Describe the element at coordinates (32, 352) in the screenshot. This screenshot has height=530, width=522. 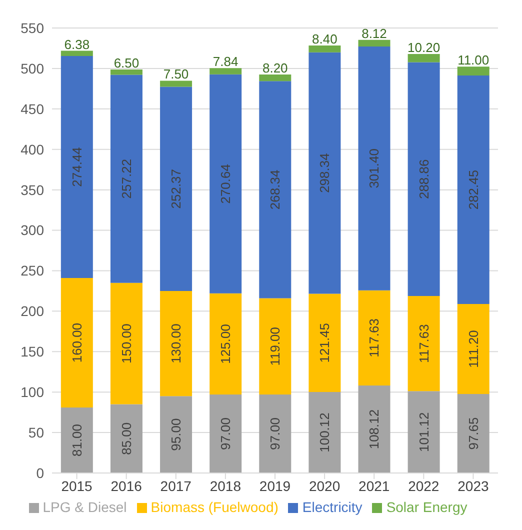
I see `y-tick-label: 150` at that location.